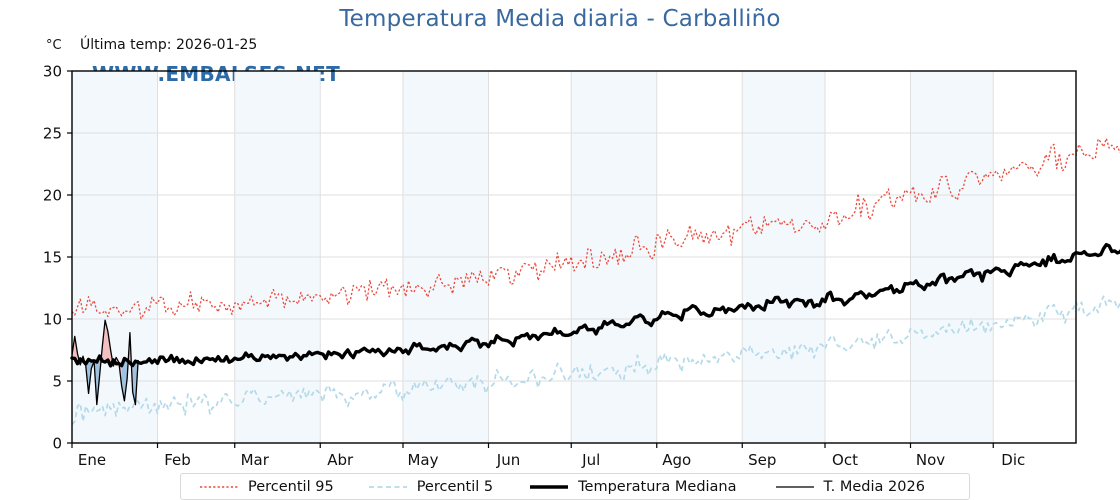  I want to click on y-tick-label: 10, so click(52, 320).